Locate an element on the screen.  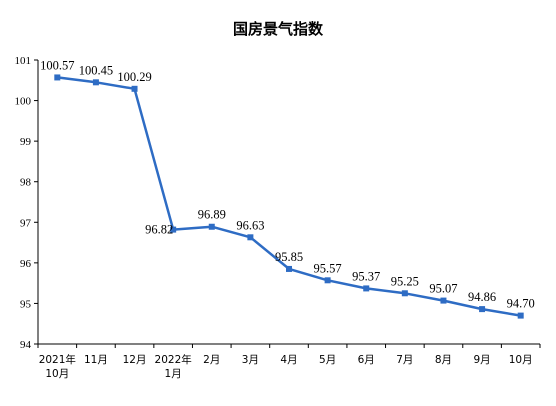
y-tick-label: 95 is located at coordinates (26, 304).